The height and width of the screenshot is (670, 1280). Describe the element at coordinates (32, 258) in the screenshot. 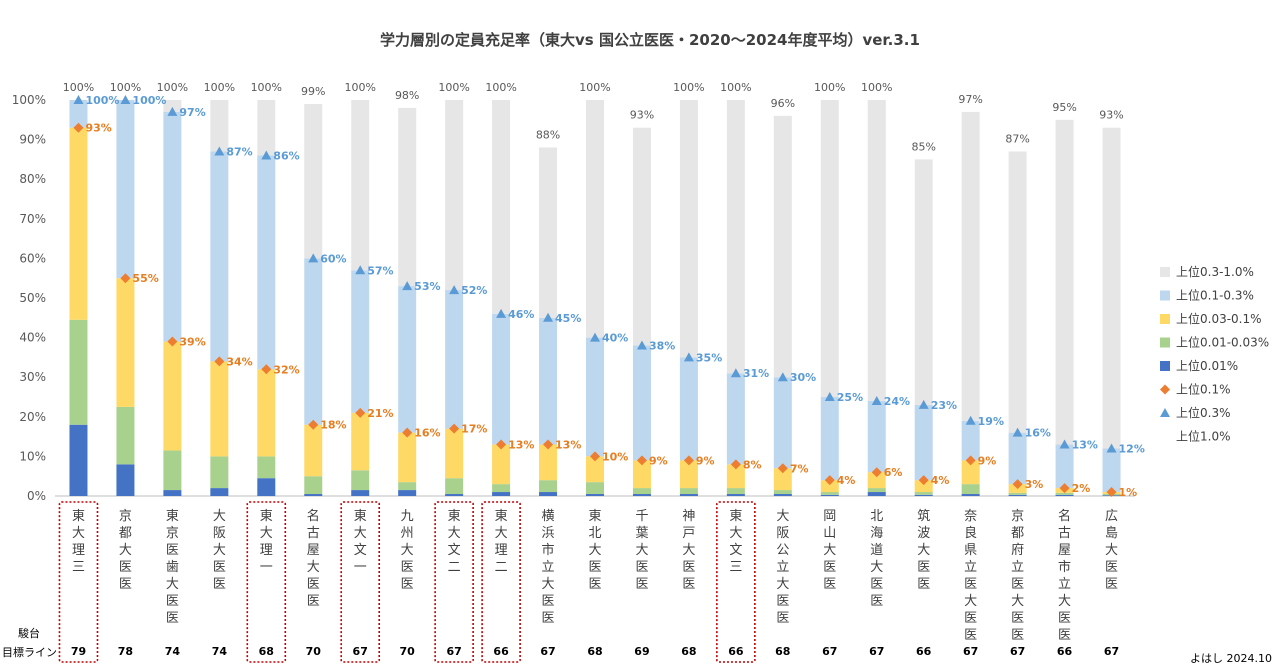

I see `y-tick-label: 60%` at that location.